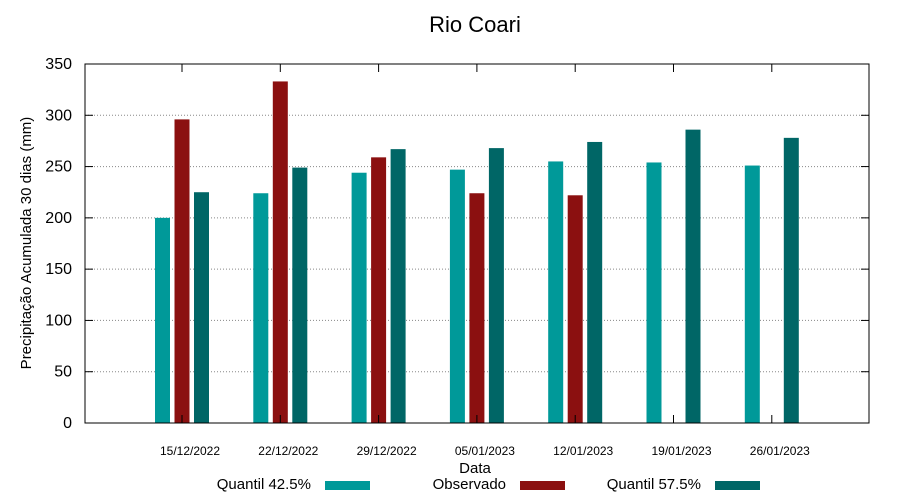 This screenshot has width=900, height=500. What do you see at coordinates (681, 451) in the screenshot?
I see `x-tick-label: 19/01/2023` at bounding box center [681, 451].